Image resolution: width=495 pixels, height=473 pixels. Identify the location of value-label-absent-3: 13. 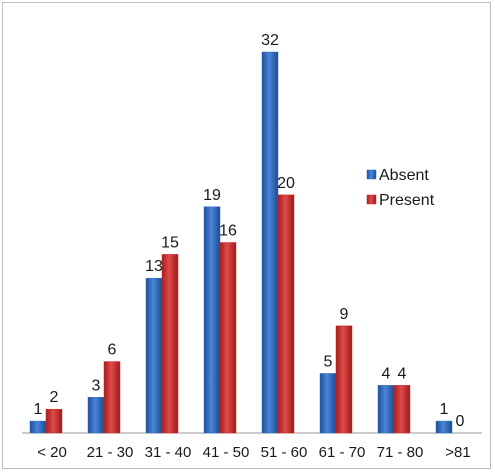
(154, 266).